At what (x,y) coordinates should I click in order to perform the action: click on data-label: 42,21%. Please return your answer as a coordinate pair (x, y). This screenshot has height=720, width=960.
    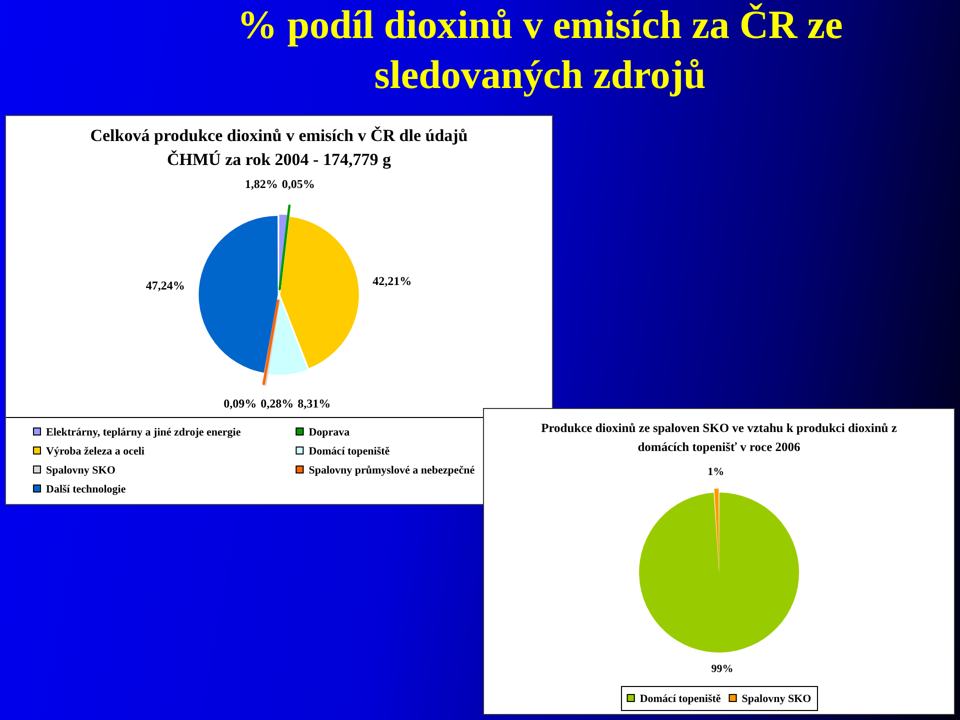
    Looking at the image, I should click on (392, 281).